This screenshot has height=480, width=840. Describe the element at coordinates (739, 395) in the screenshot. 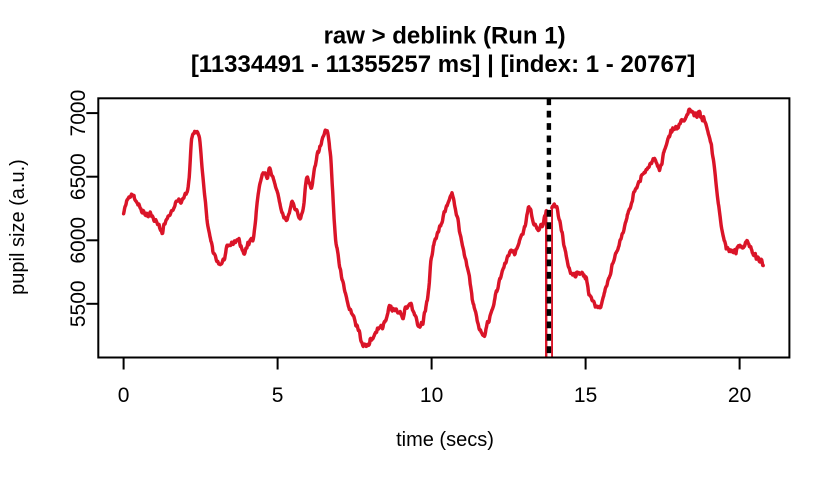

I see `svg-text: 20` at that location.